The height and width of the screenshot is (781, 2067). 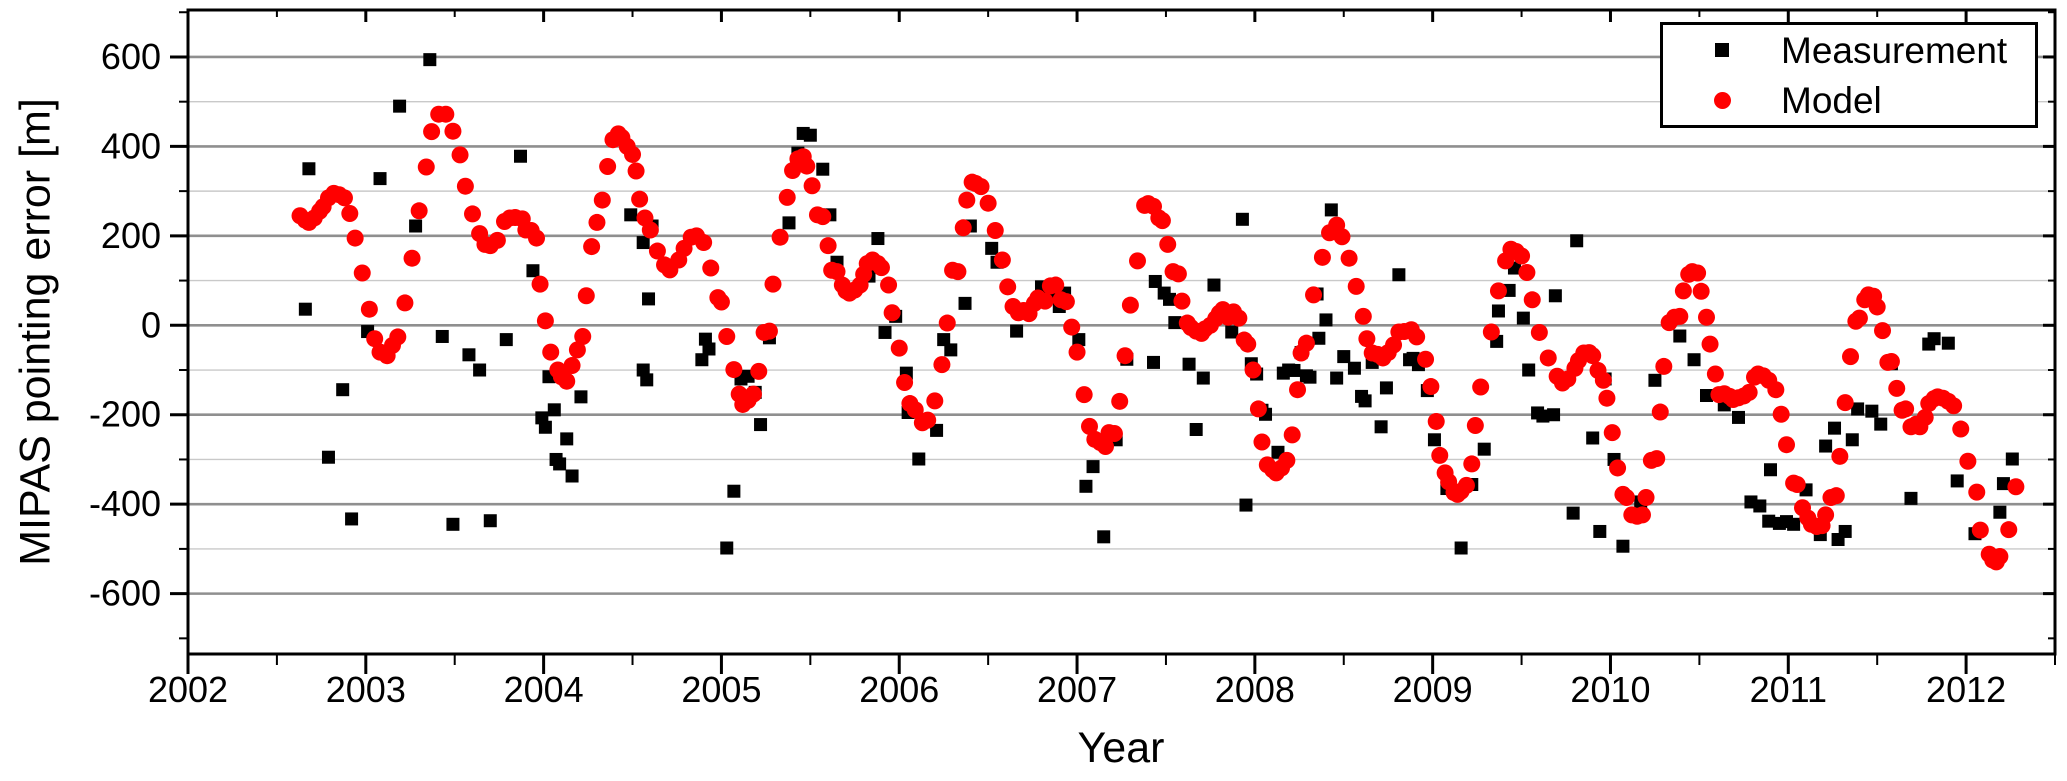 What do you see at coordinates (1722, 50) in the screenshot?
I see `measurement-marker-icon` at bounding box center [1722, 50].